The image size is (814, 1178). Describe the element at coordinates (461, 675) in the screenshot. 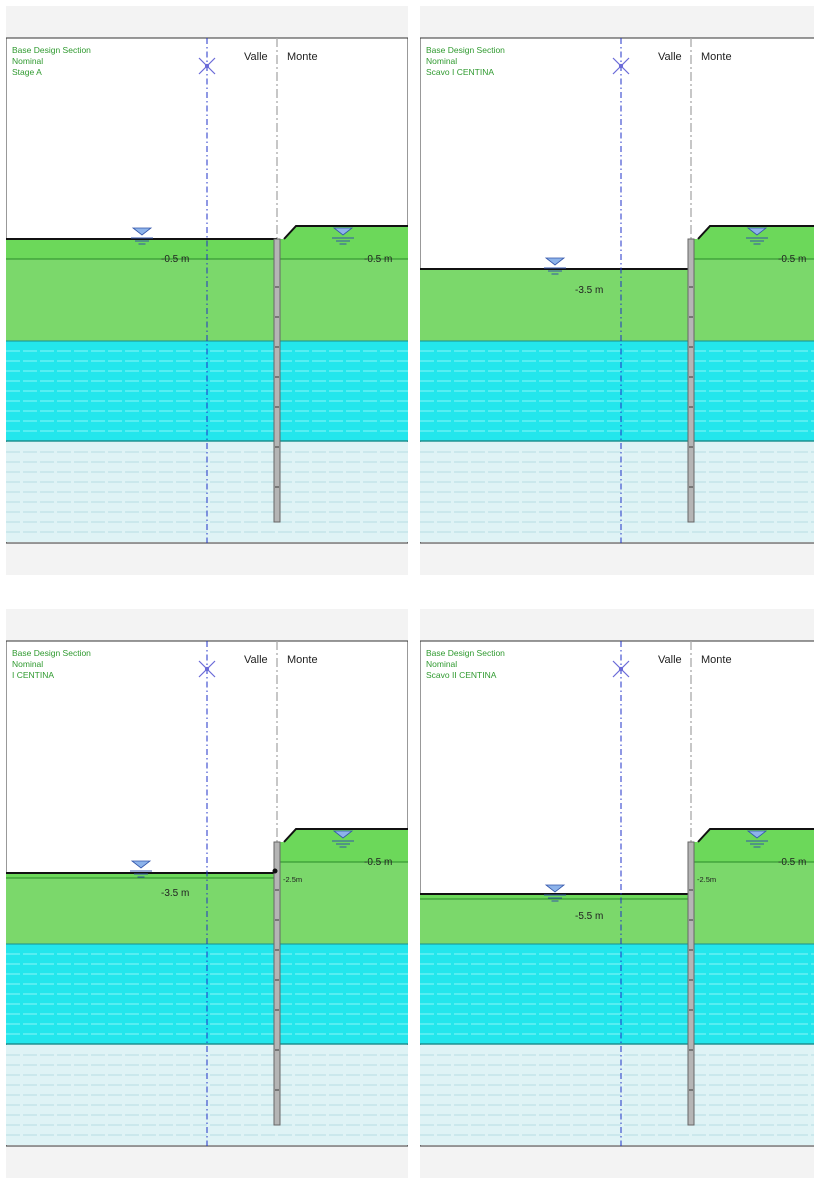

I see `title-line-3: Scavo II CENTINA` at that location.